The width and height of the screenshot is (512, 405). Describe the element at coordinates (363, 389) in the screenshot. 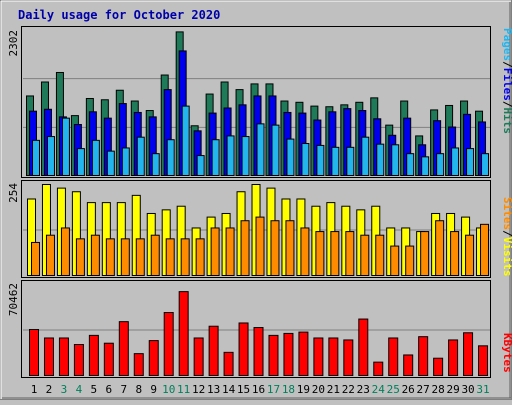

I see `day-label: 23` at that location.